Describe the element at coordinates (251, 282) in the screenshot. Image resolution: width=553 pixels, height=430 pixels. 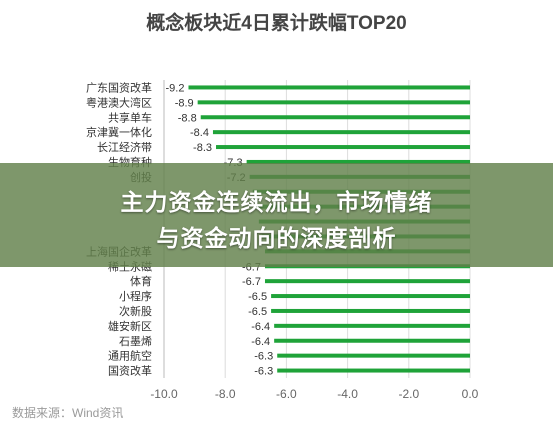
I see `data-label: -6.7` at that location.